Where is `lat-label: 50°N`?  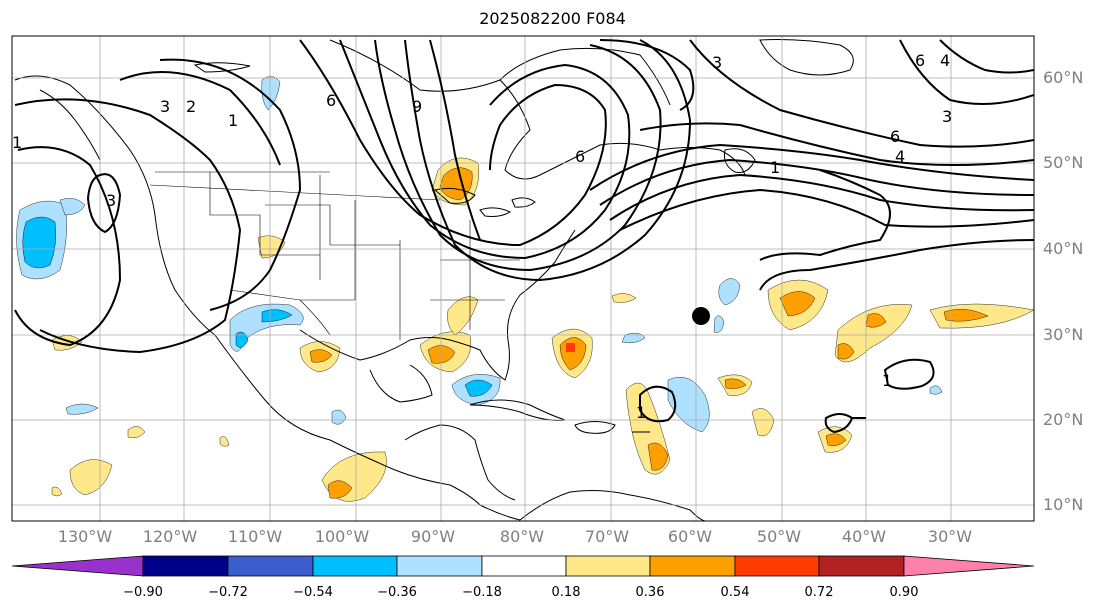 lat-label: 50°N is located at coordinates (1063, 162).